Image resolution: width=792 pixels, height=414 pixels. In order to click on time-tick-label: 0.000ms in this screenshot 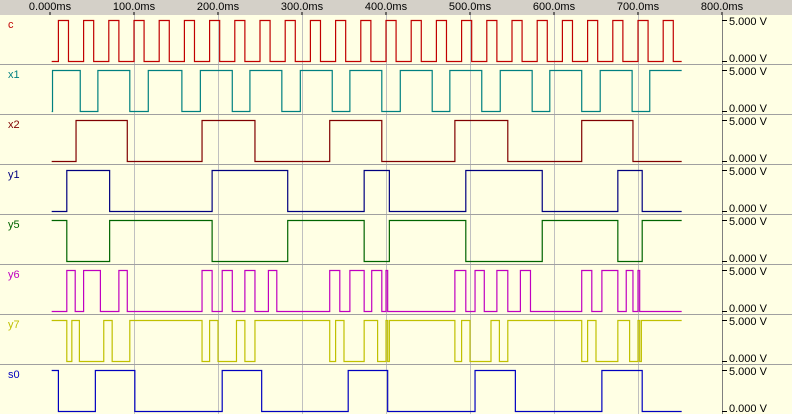, I will do `click(50, 7)`.